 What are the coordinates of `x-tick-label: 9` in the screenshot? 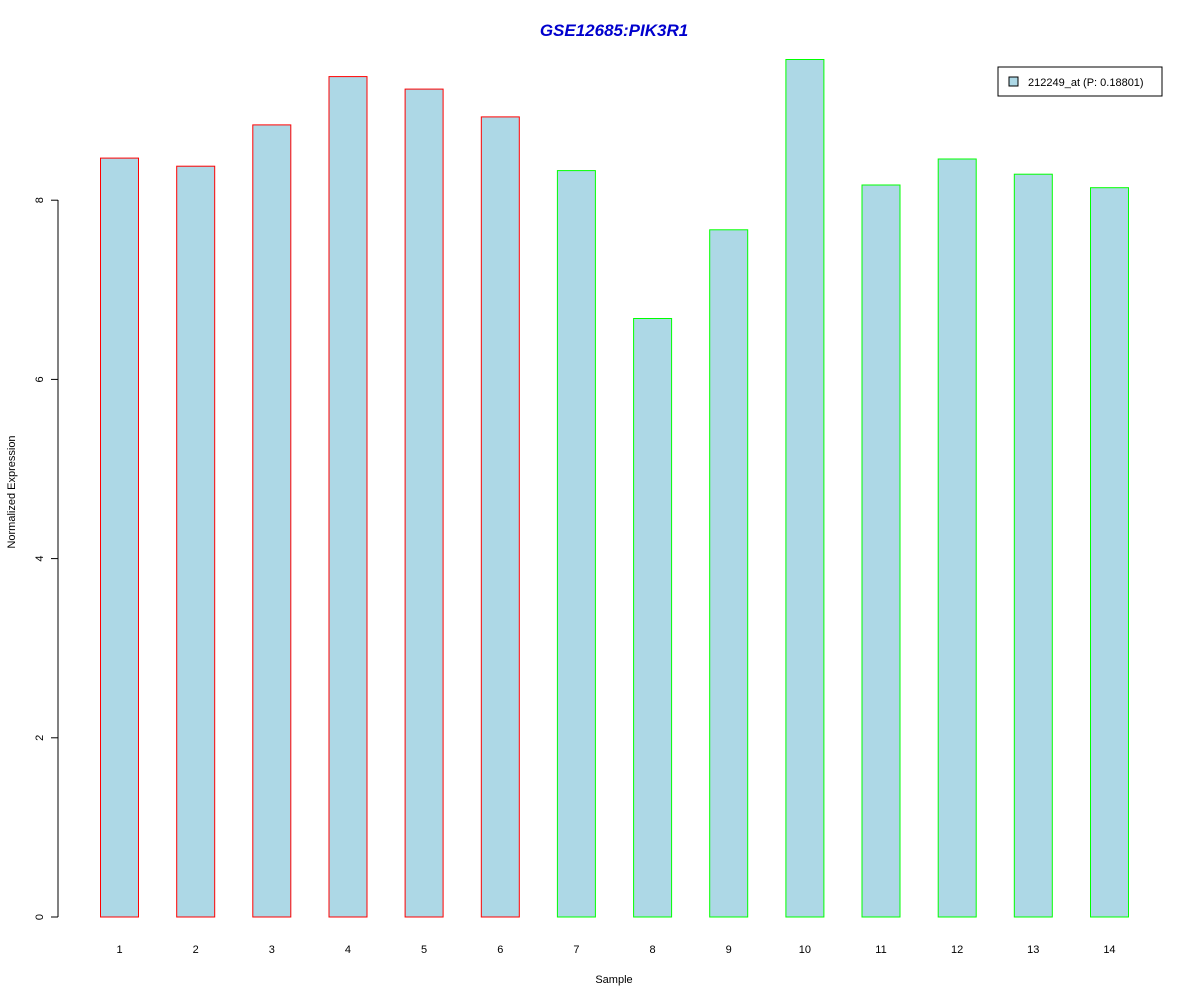 It's located at (729, 950).